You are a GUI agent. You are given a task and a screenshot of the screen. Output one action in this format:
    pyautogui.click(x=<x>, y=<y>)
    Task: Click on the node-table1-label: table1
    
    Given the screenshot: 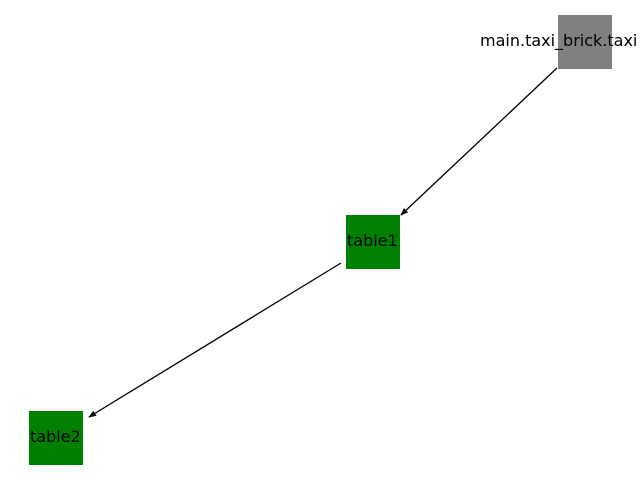 What is the action you would take?
    pyautogui.click(x=372, y=240)
    